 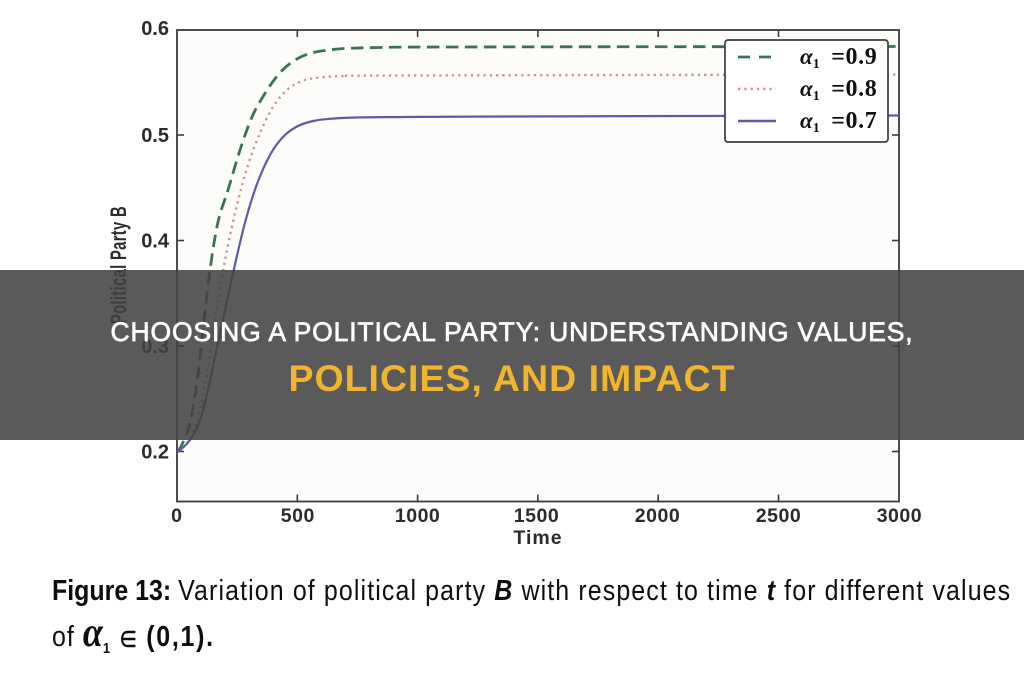 I want to click on svg-text: α1 =0.9, so click(x=838, y=58).